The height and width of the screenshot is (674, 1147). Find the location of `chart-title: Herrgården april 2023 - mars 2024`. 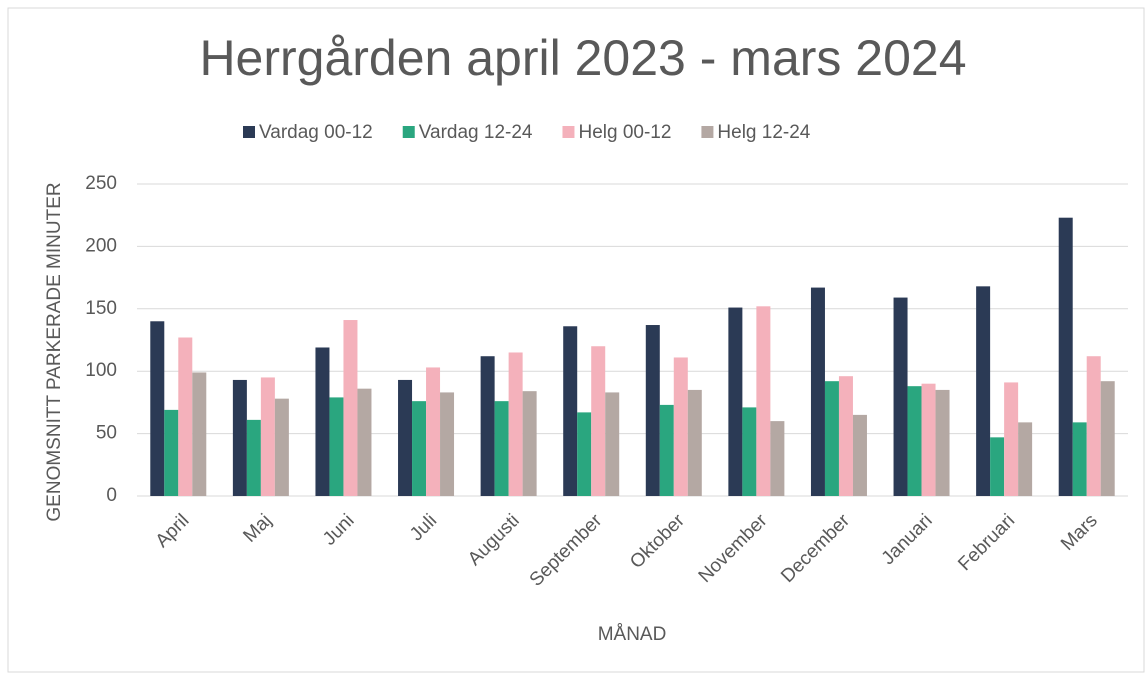

chart-title: Herrgården april 2023 - mars 2024 is located at coordinates (582, 58).